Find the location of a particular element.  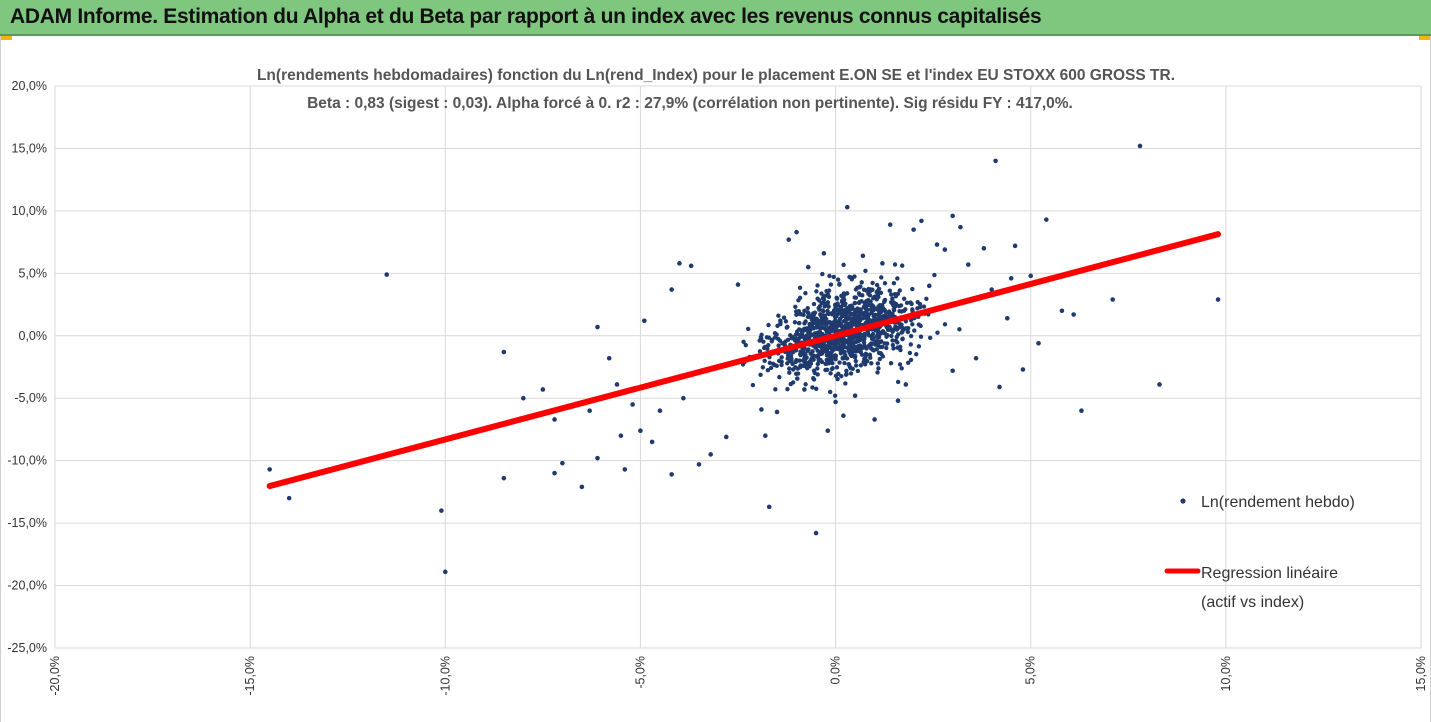

accent-corner-left is located at coordinates (6, 38).